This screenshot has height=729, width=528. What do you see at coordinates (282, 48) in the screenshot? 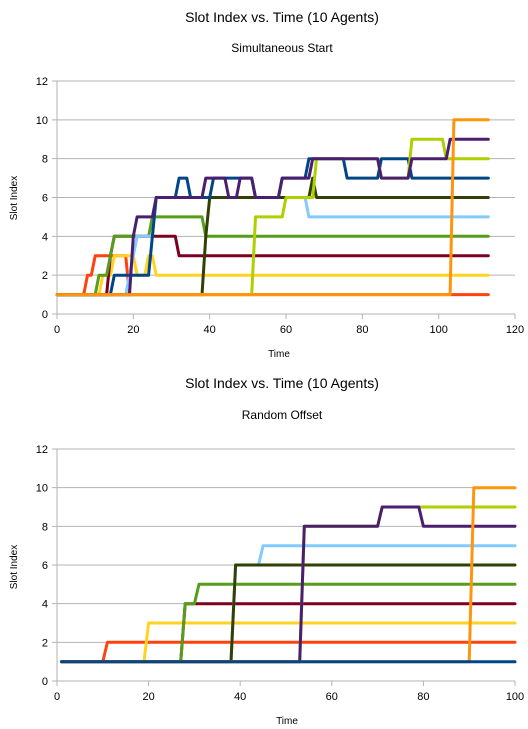
I see `chart-subtitle: Simultaneous Start` at bounding box center [282, 48].